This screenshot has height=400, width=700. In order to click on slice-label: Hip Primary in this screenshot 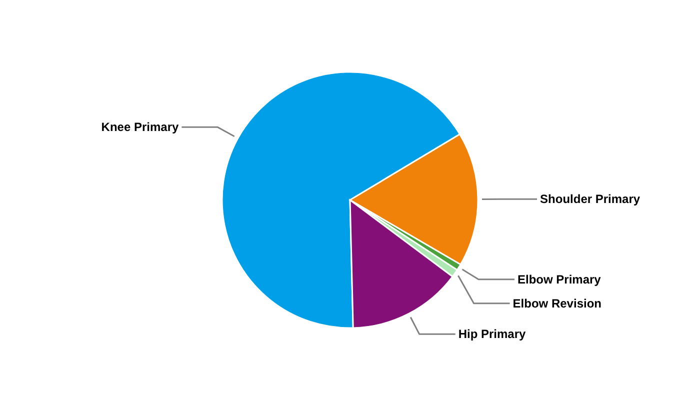, I will do `click(492, 334)`.